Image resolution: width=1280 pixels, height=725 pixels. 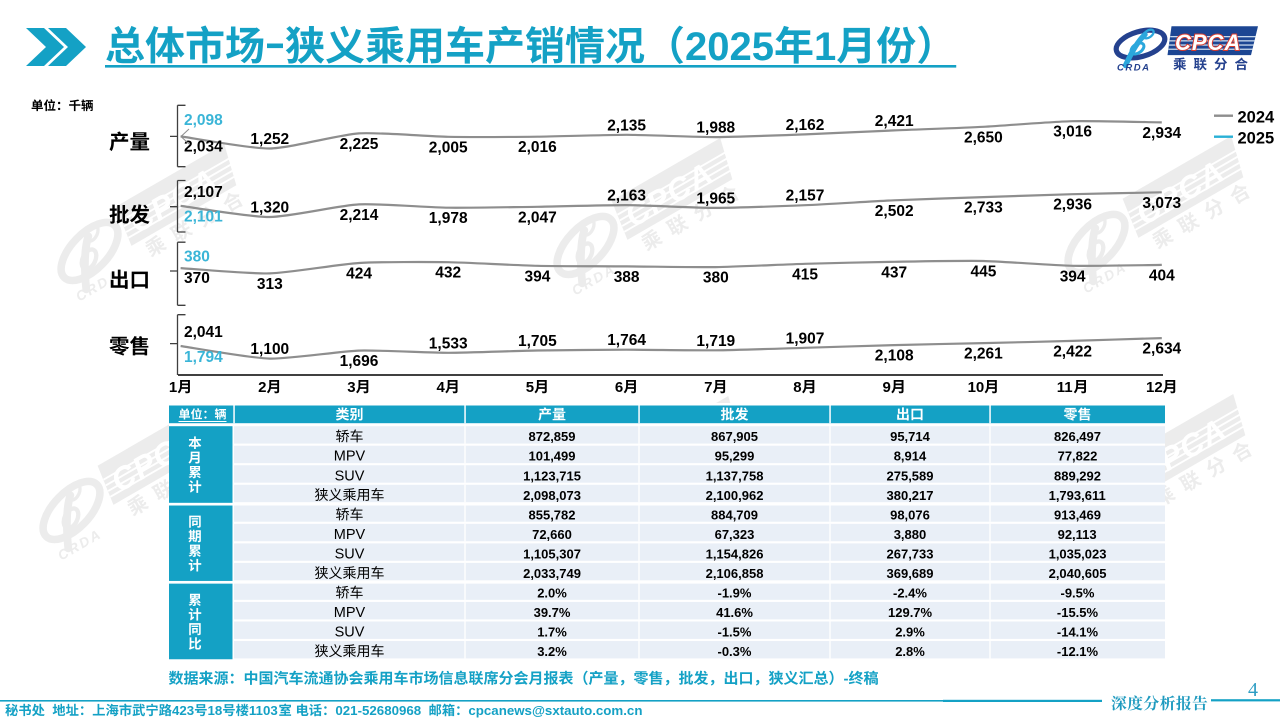 What do you see at coordinates (735, 651) in the screenshot?
I see `svg-text: -0.3%` at bounding box center [735, 651].